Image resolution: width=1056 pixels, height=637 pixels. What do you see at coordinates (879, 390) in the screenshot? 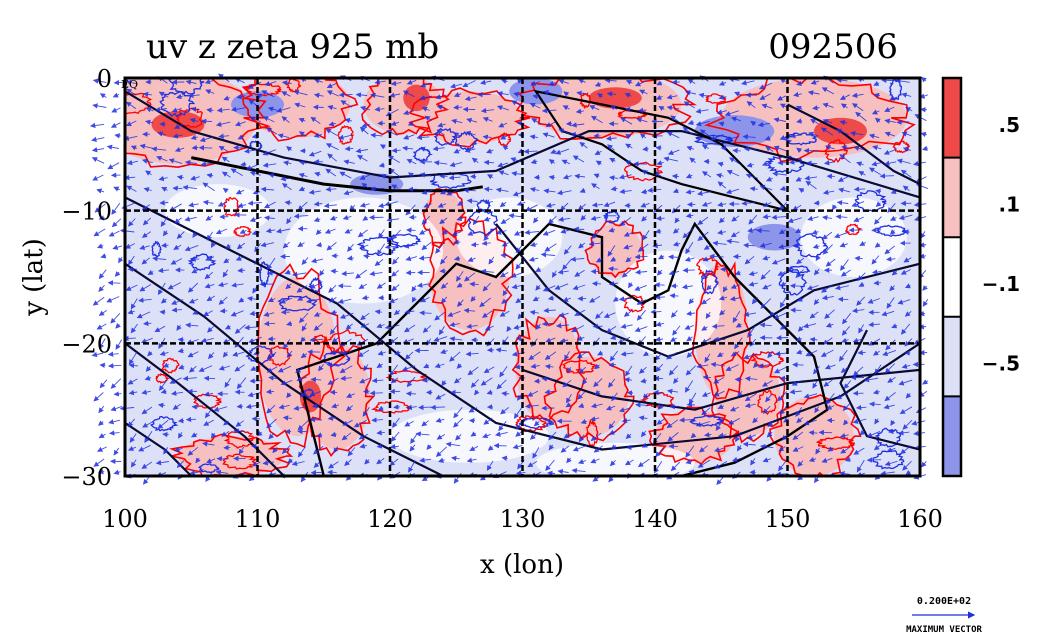
I see `geopotential-contour` at bounding box center [879, 390].